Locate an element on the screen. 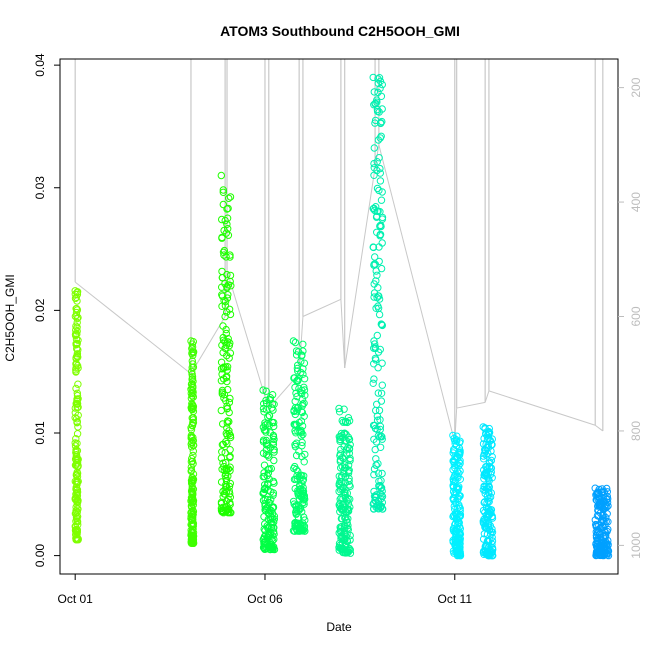 The width and height of the screenshot is (650, 650). y-tick-label: 0.01 is located at coordinates (40, 433).